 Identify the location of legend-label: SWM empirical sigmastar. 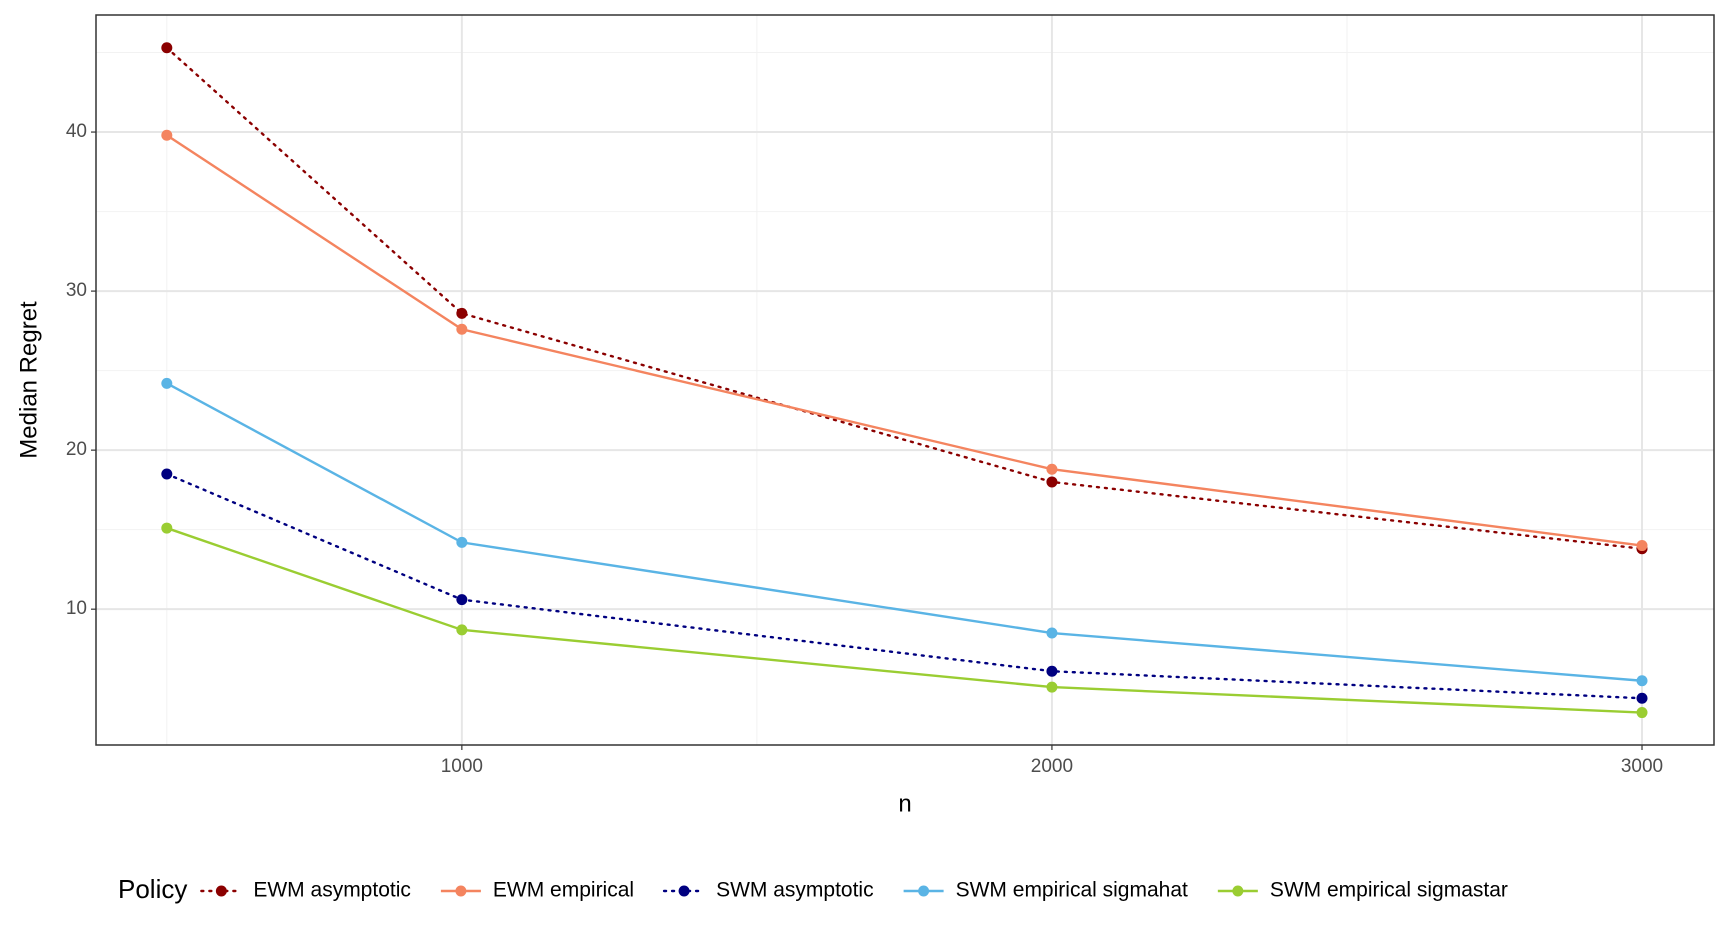
(1389, 890).